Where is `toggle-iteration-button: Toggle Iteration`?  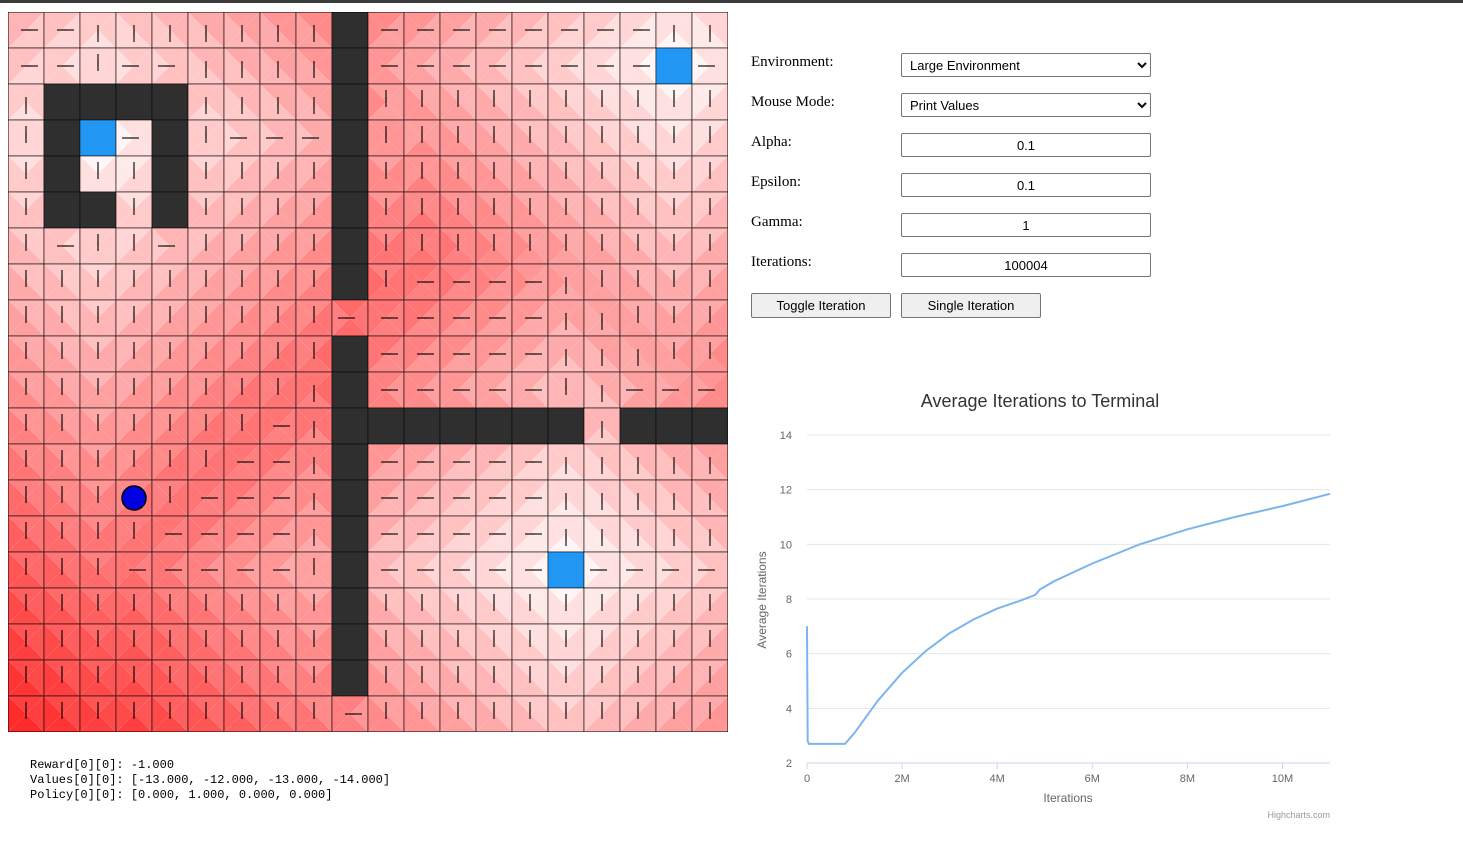
toggle-iteration-button: Toggle Iteration is located at coordinates (821, 305).